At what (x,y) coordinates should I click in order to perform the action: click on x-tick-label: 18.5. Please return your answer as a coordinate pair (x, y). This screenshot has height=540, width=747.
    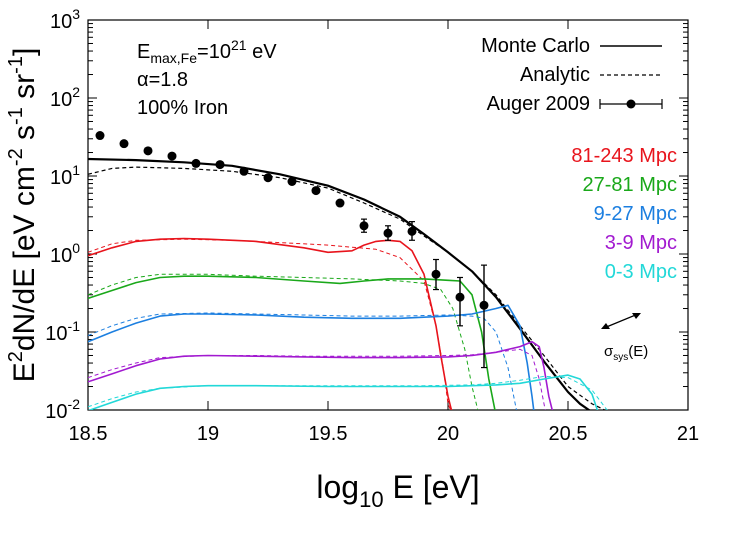
    Looking at the image, I should click on (88, 434).